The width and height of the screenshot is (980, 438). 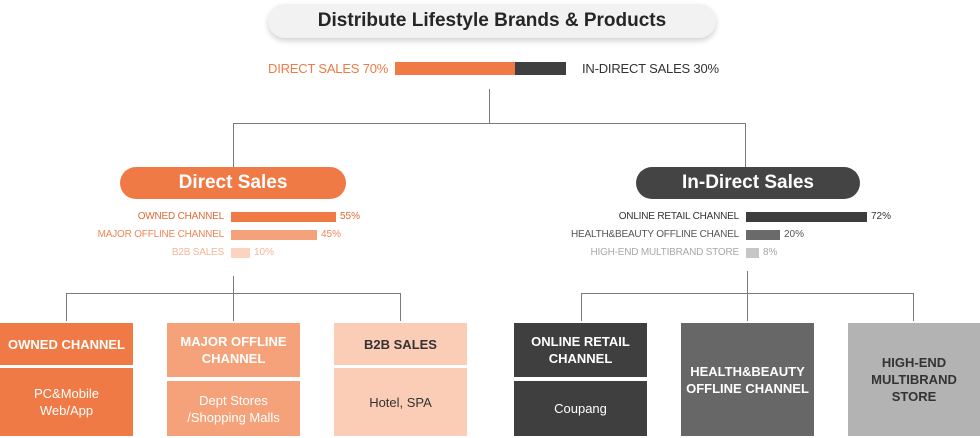 I want to click on indirect-channel-row: HIGH-END MULTIBRAND STORE 8%, so click(x=490, y=253).